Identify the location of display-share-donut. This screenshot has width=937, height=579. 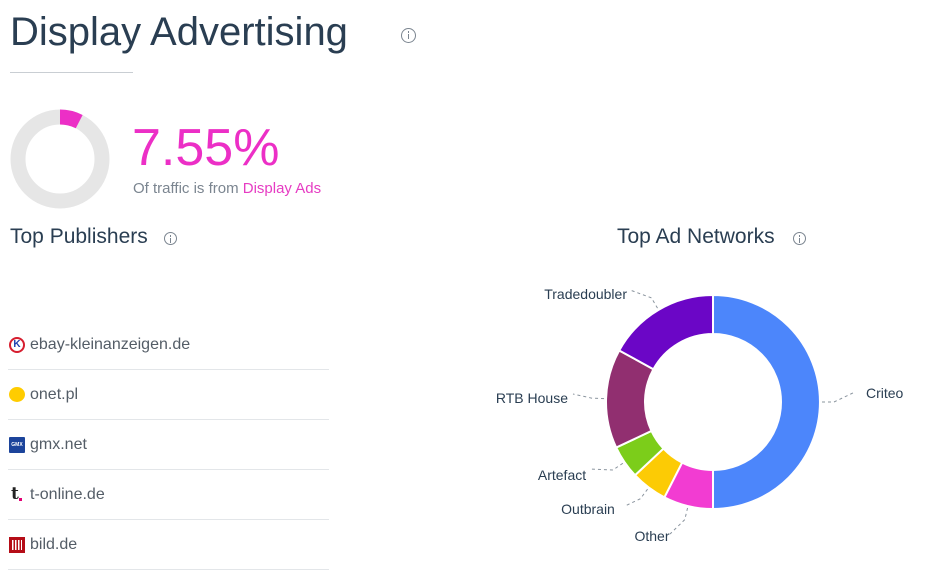
(60, 159).